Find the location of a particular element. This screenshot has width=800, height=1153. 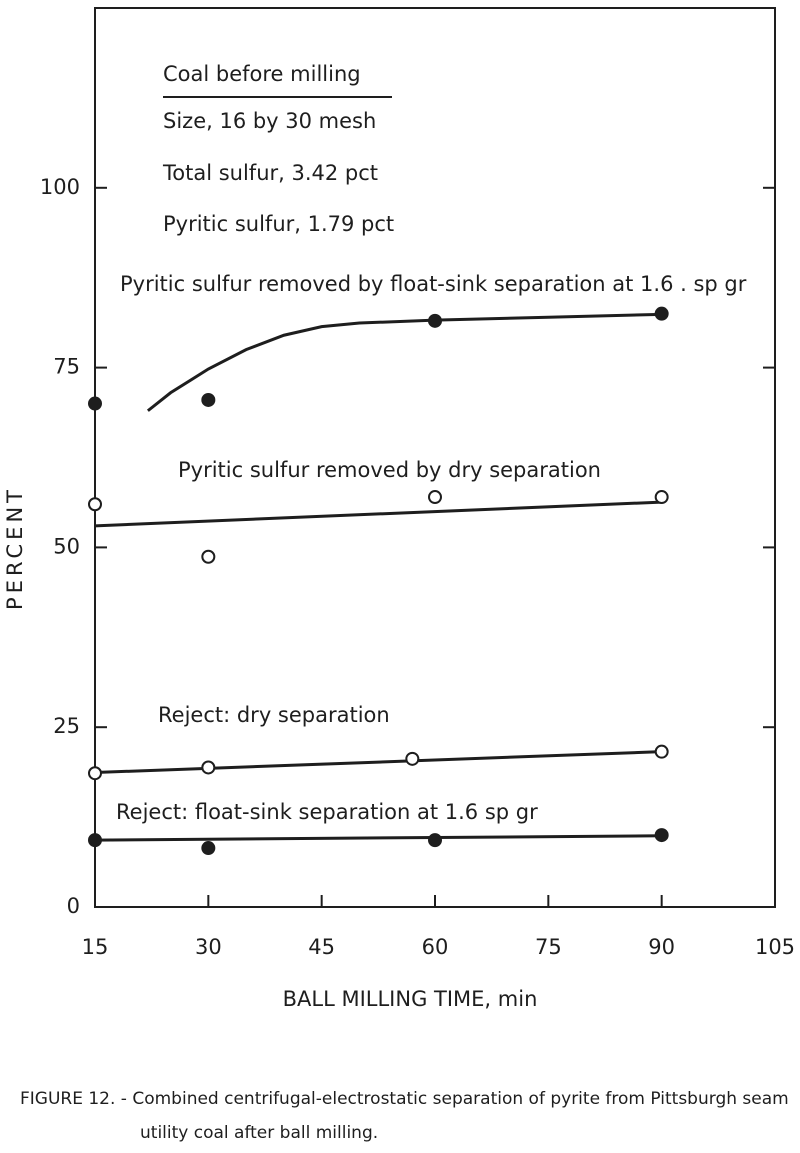

annotation-title: Coal before milling is located at coordinates (262, 74).